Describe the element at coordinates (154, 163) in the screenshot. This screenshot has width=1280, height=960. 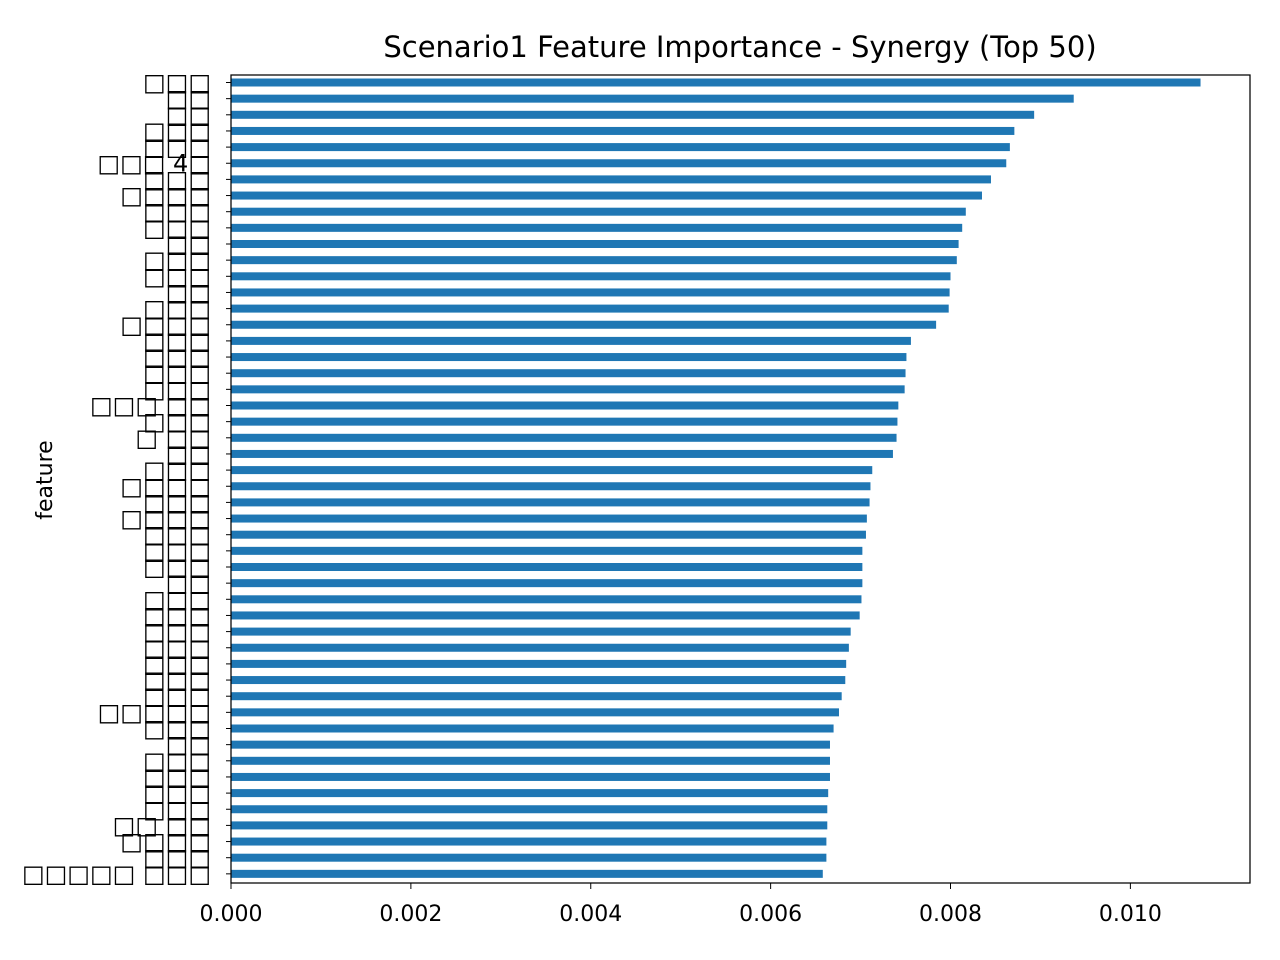
I see `category-label: □□□ 4□` at that location.